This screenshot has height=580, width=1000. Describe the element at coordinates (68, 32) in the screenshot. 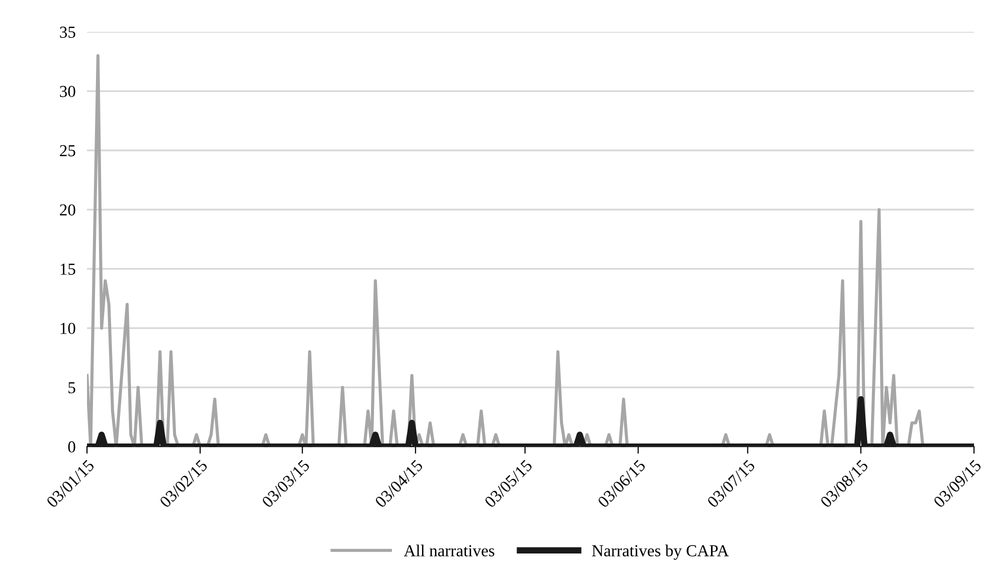

I see `y-tick-label: 35` at that location.